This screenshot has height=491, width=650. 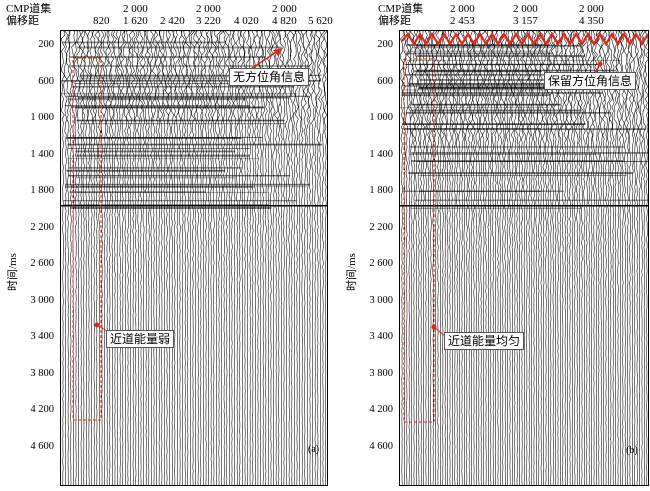 I want to click on offset-value: 5 620, so click(x=320, y=21).